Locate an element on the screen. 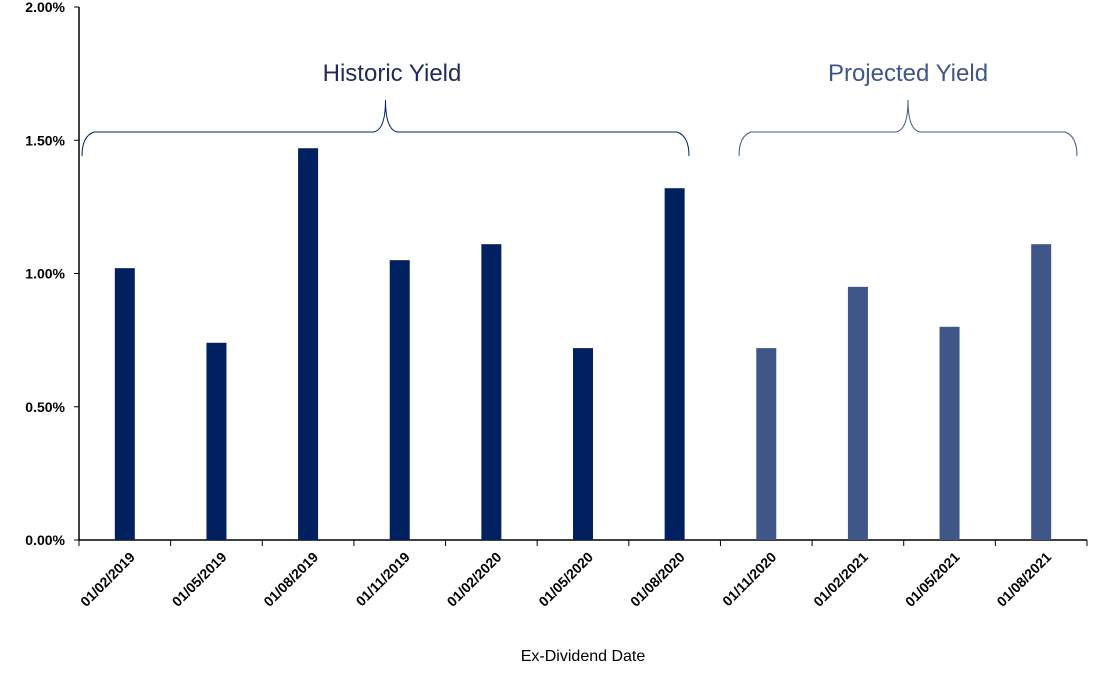 This screenshot has height=675, width=1110. x-tick-label: 01/05/2020 is located at coordinates (565, 579).